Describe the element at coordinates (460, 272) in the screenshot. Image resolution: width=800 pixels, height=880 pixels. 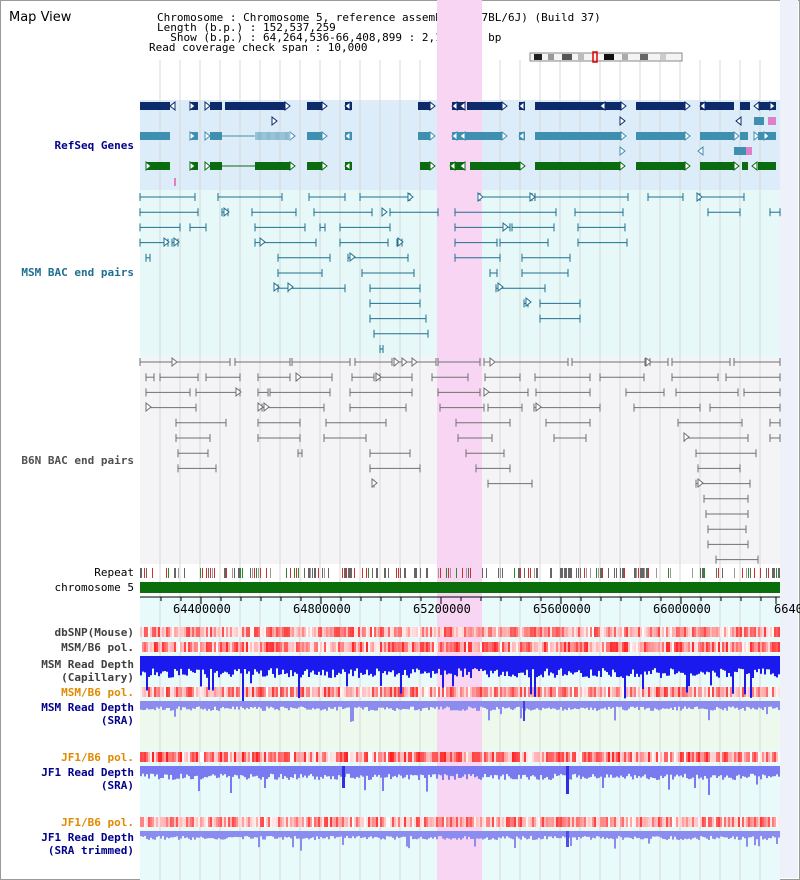
I see `msm-bac-pairs` at that location.